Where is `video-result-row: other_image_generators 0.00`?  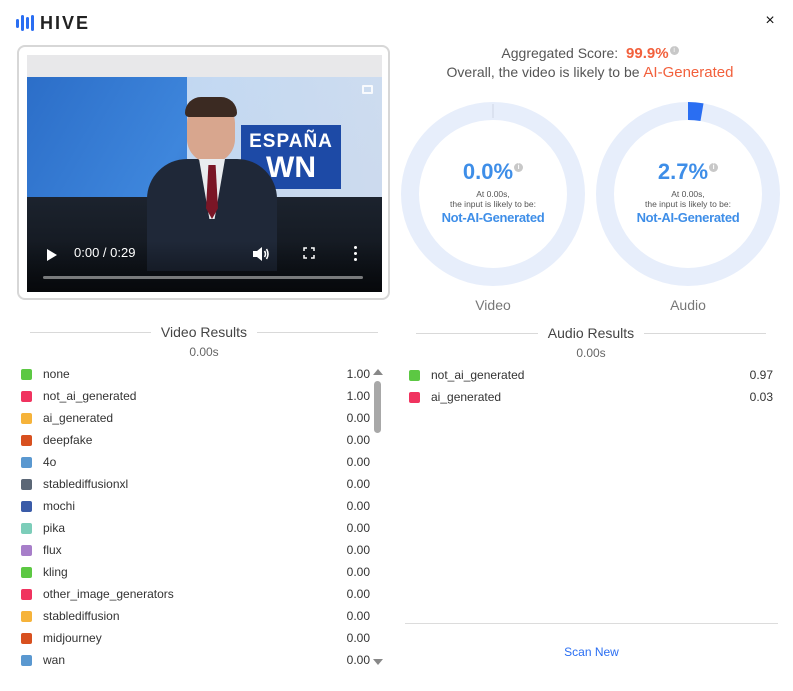
video-result-row: other_image_generators 0.00 is located at coordinates (195, 594).